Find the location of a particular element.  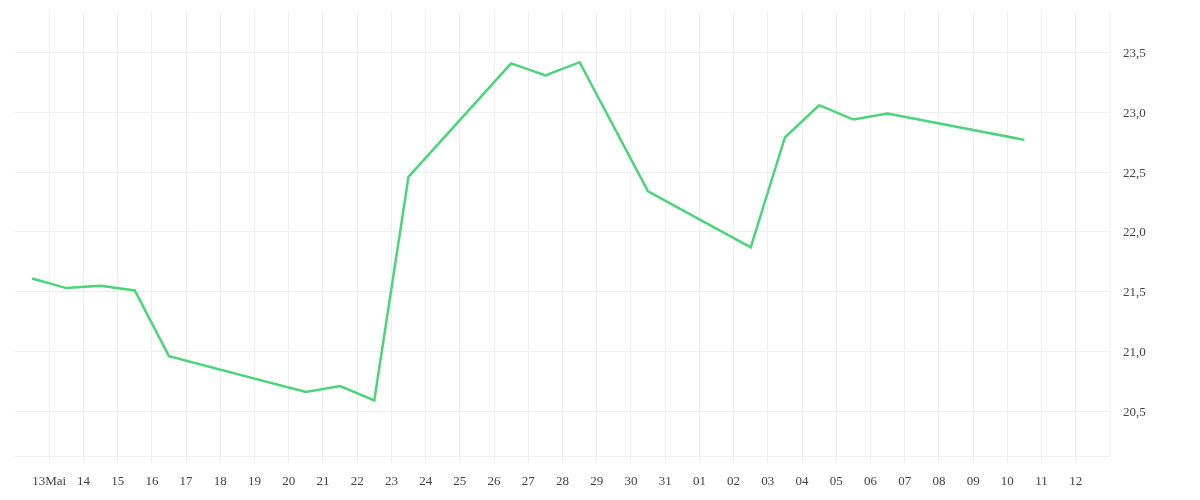

y-tick-label: 23,5 is located at coordinates (1134, 53).